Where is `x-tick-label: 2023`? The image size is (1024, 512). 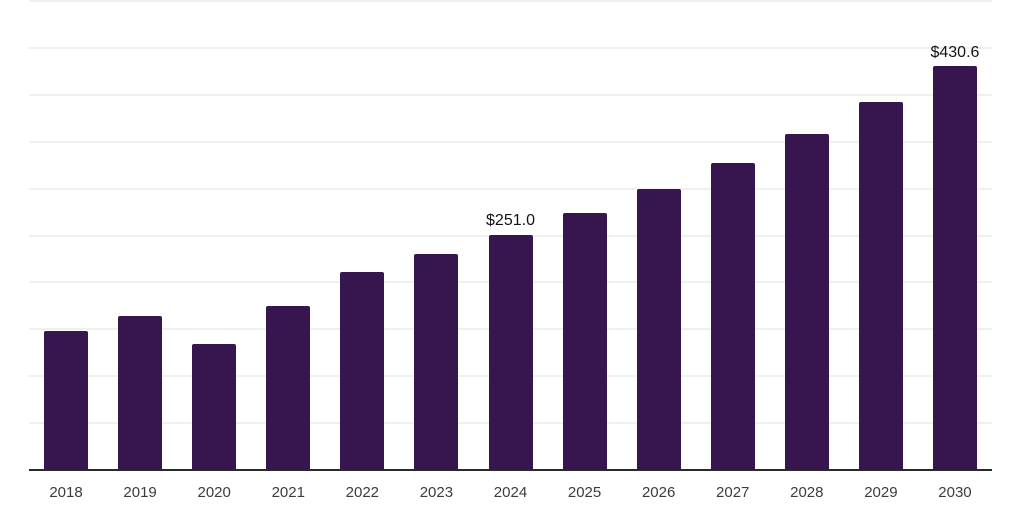 x-tick-label: 2023 is located at coordinates (436, 492).